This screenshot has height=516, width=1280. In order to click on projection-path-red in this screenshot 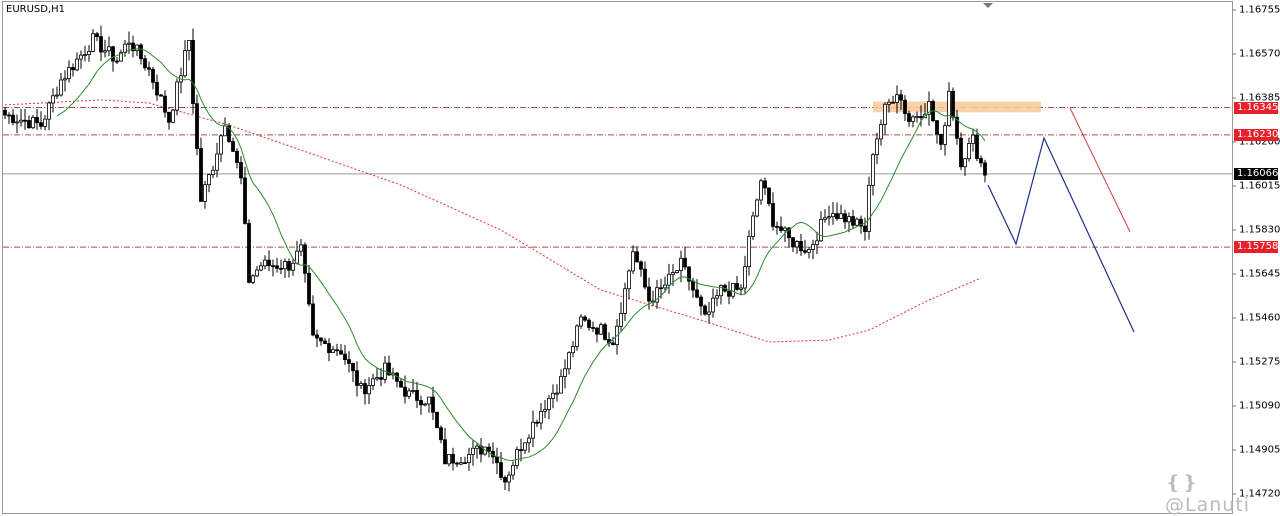, I will do `click(1100, 170)`.